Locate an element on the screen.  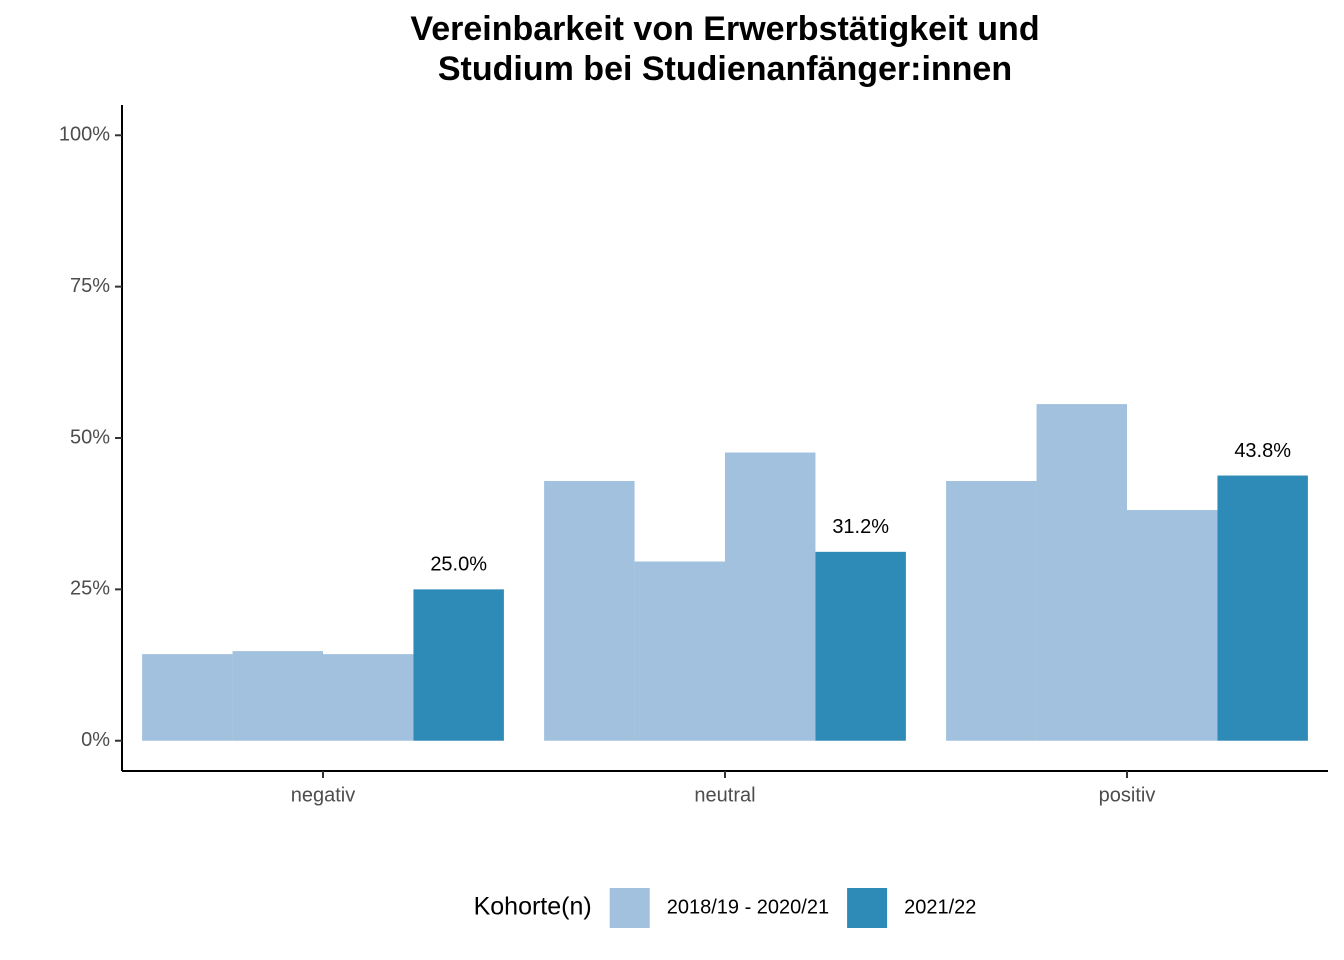
chart-title: Studium bei Studienanfänger:innen is located at coordinates (725, 69).